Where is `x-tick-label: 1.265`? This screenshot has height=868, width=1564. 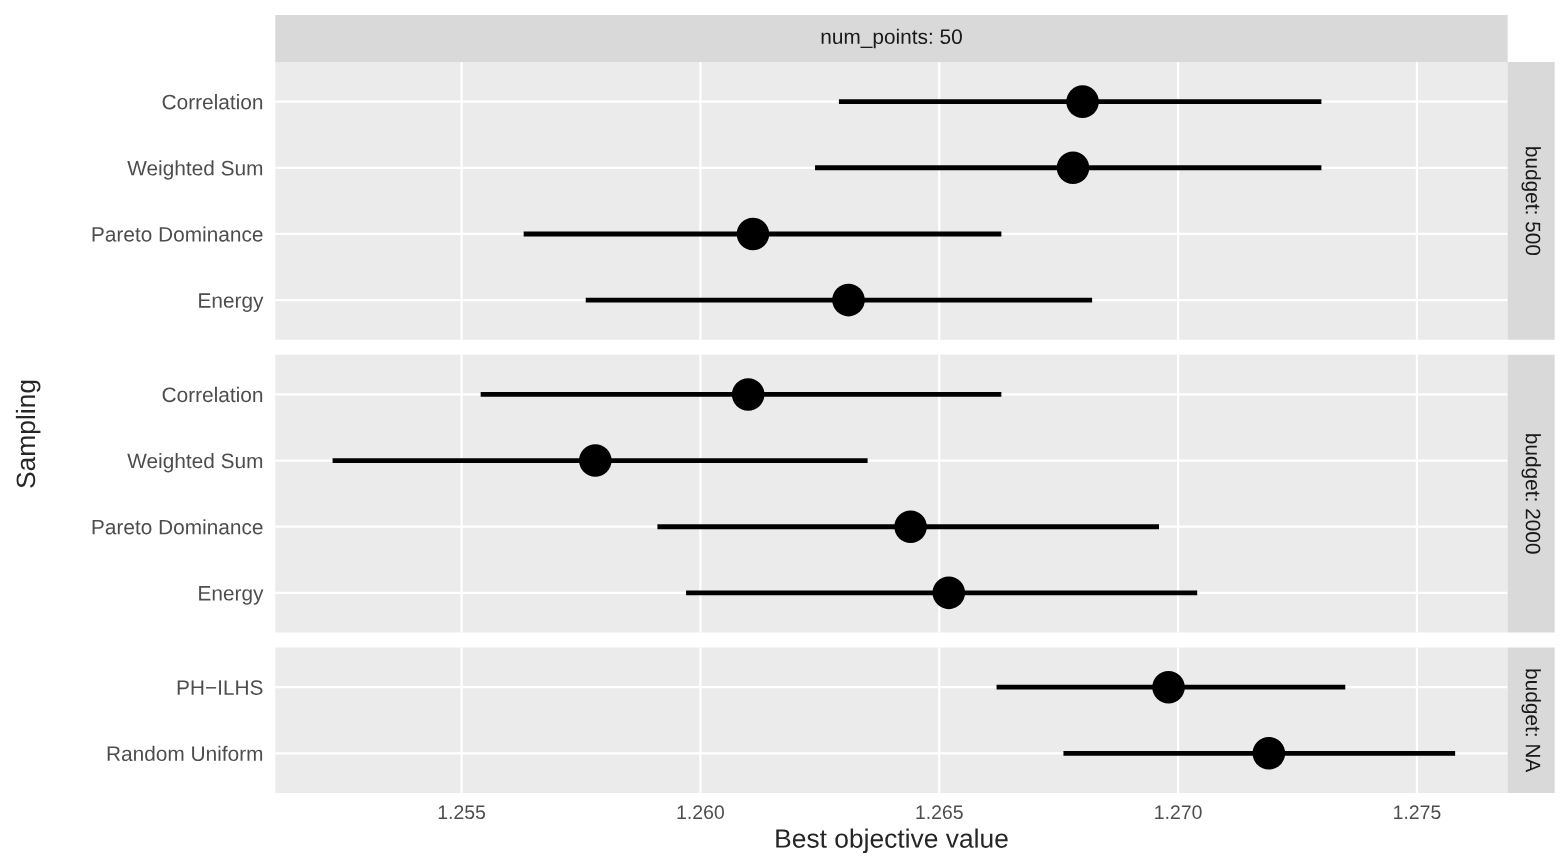
x-tick-label: 1.265 is located at coordinates (939, 812).